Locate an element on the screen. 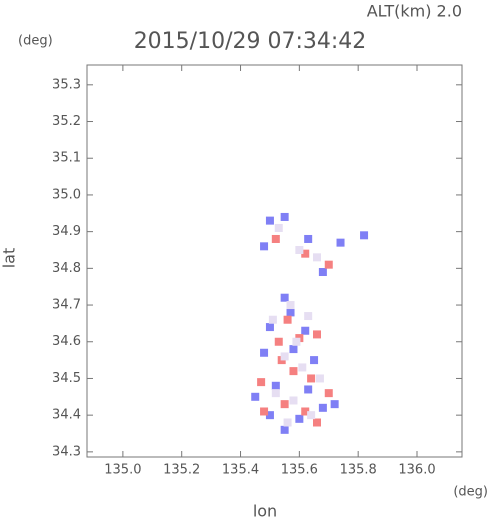  annotation: ALT(km) 2.0 is located at coordinates (414, 11).